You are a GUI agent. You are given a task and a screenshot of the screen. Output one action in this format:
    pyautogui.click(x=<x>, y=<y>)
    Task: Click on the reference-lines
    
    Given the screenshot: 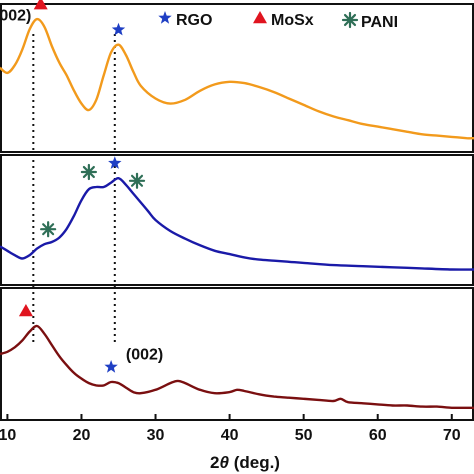 What is the action you would take?
    pyautogui.click(x=74, y=189)
    